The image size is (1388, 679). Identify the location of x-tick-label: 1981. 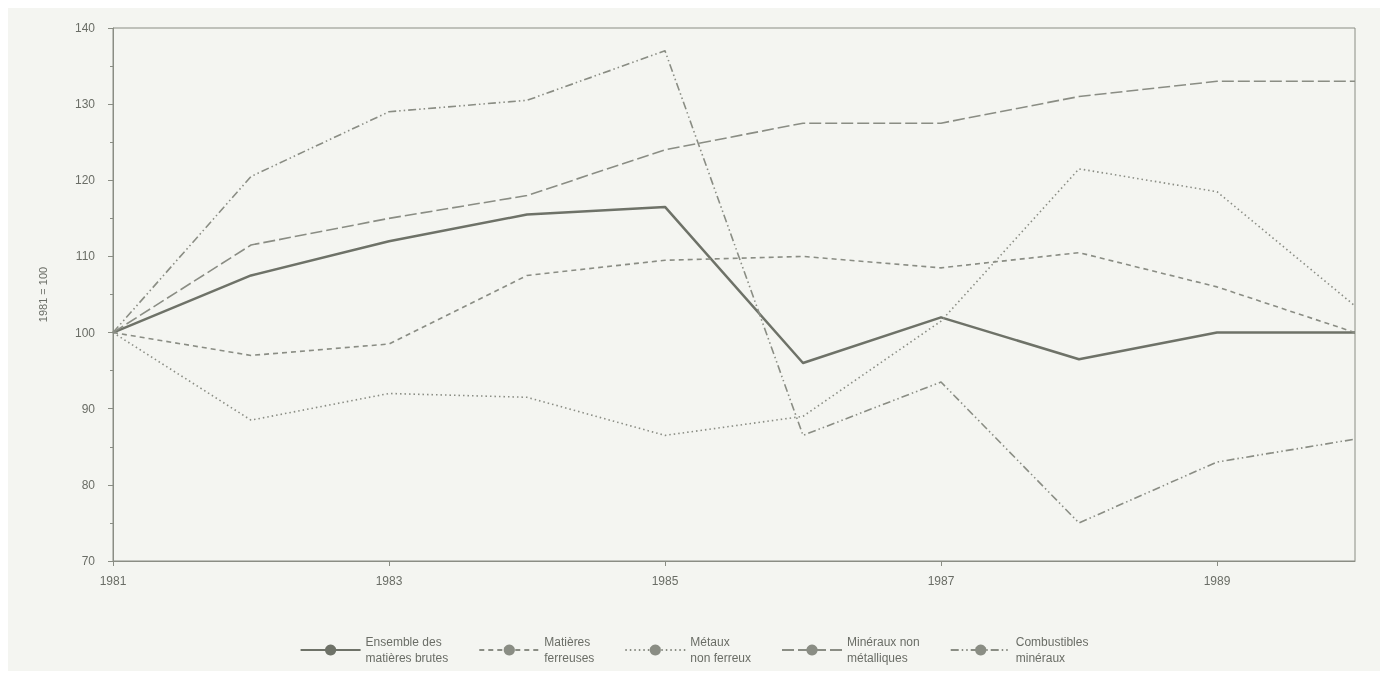
(113, 581).